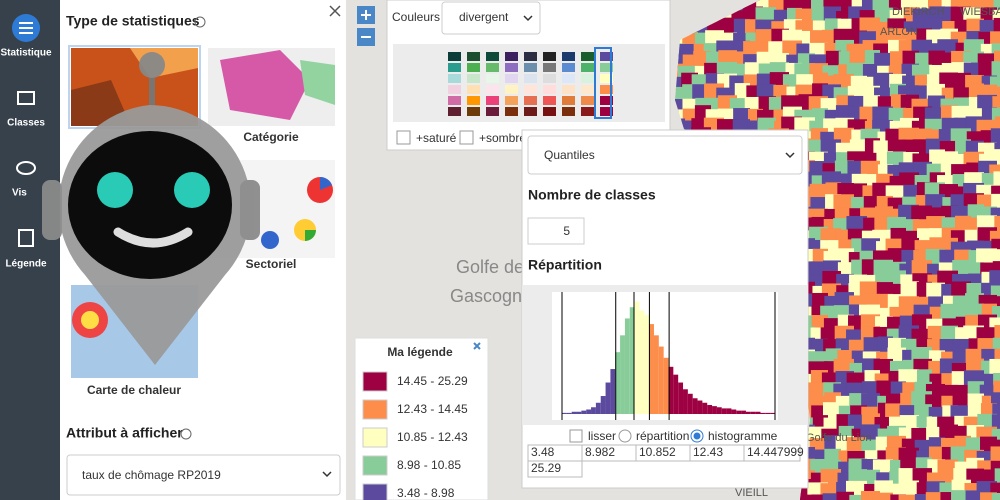 This screenshot has height=500, width=1000. I want to click on nav-item: Classes, so click(26, 123).